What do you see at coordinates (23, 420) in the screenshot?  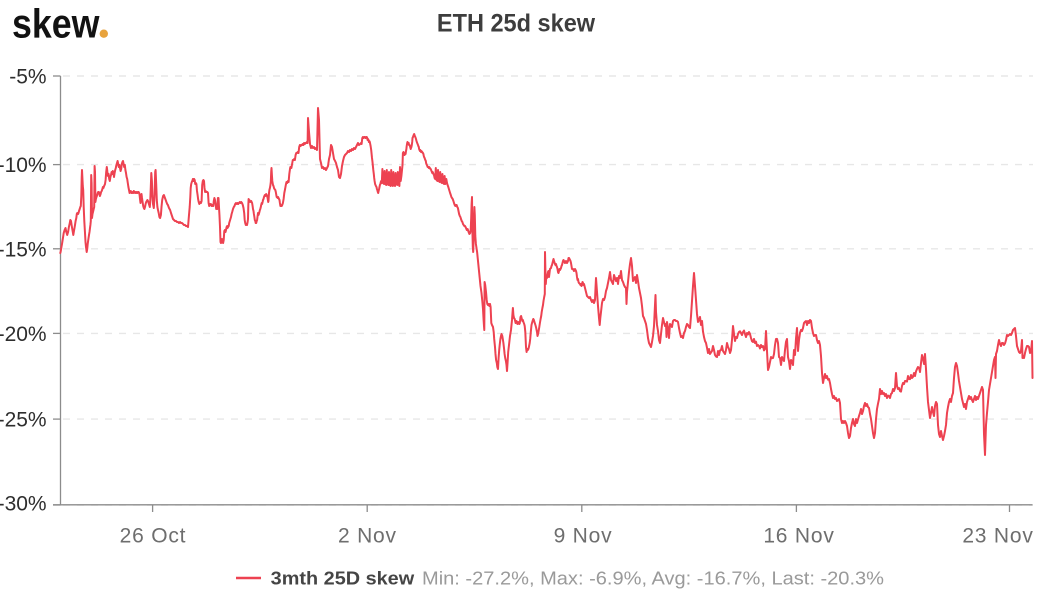 I see `svg-text: -25%` at bounding box center [23, 420].